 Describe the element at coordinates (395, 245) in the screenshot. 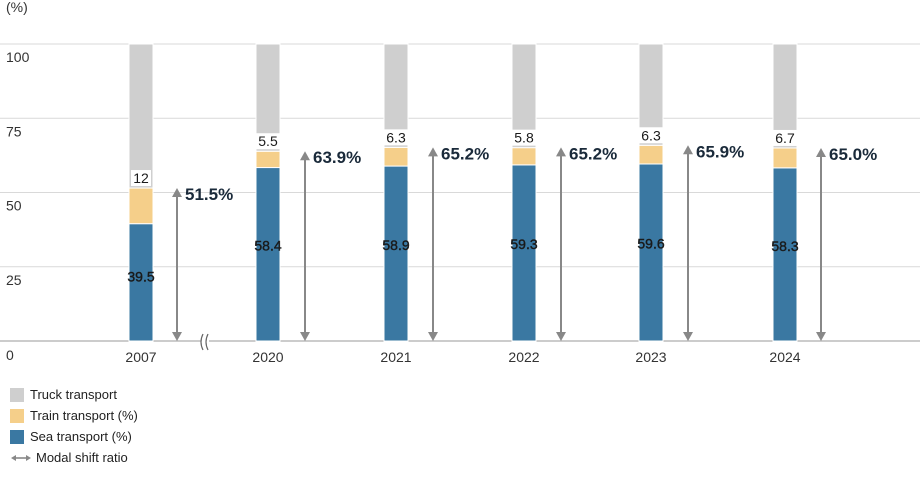

I see `sea-value-label: 58.9` at that location.